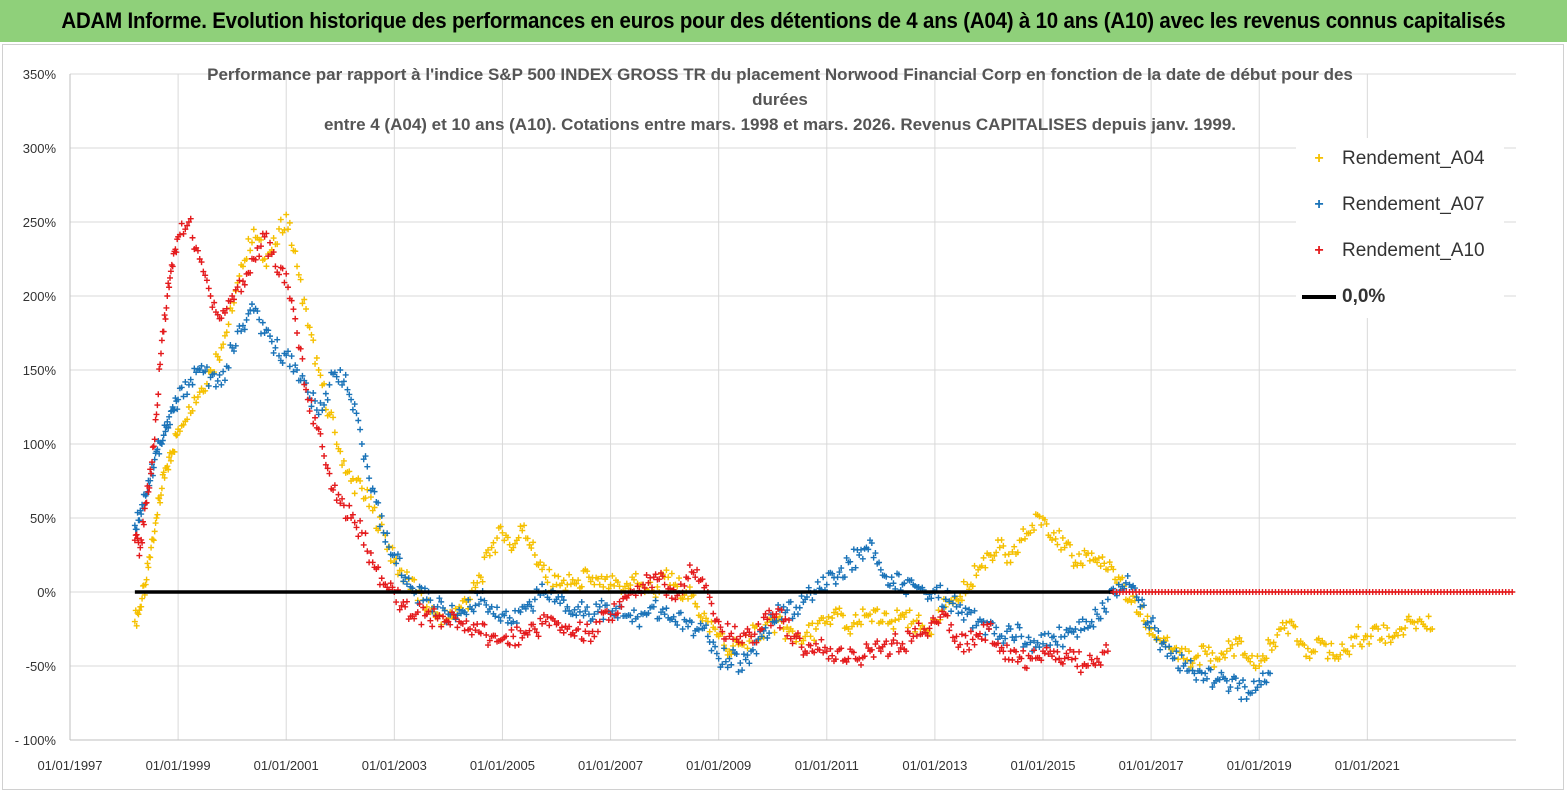 This screenshot has height=790, width=1567. I want to click on x-tick-label: 01/01/2011, so click(827, 765).